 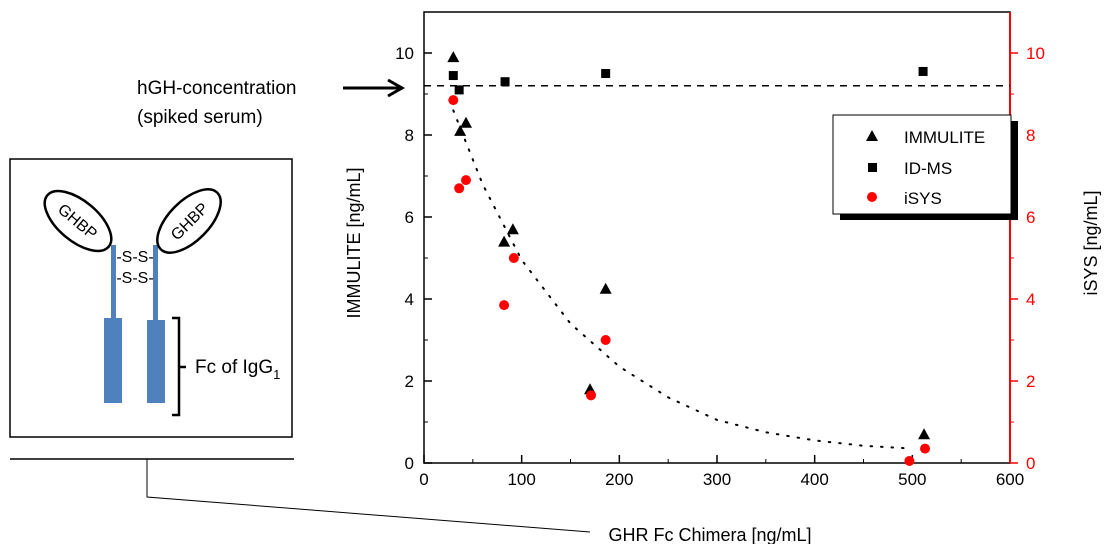 I want to click on fc-block-right, so click(x=156, y=361).